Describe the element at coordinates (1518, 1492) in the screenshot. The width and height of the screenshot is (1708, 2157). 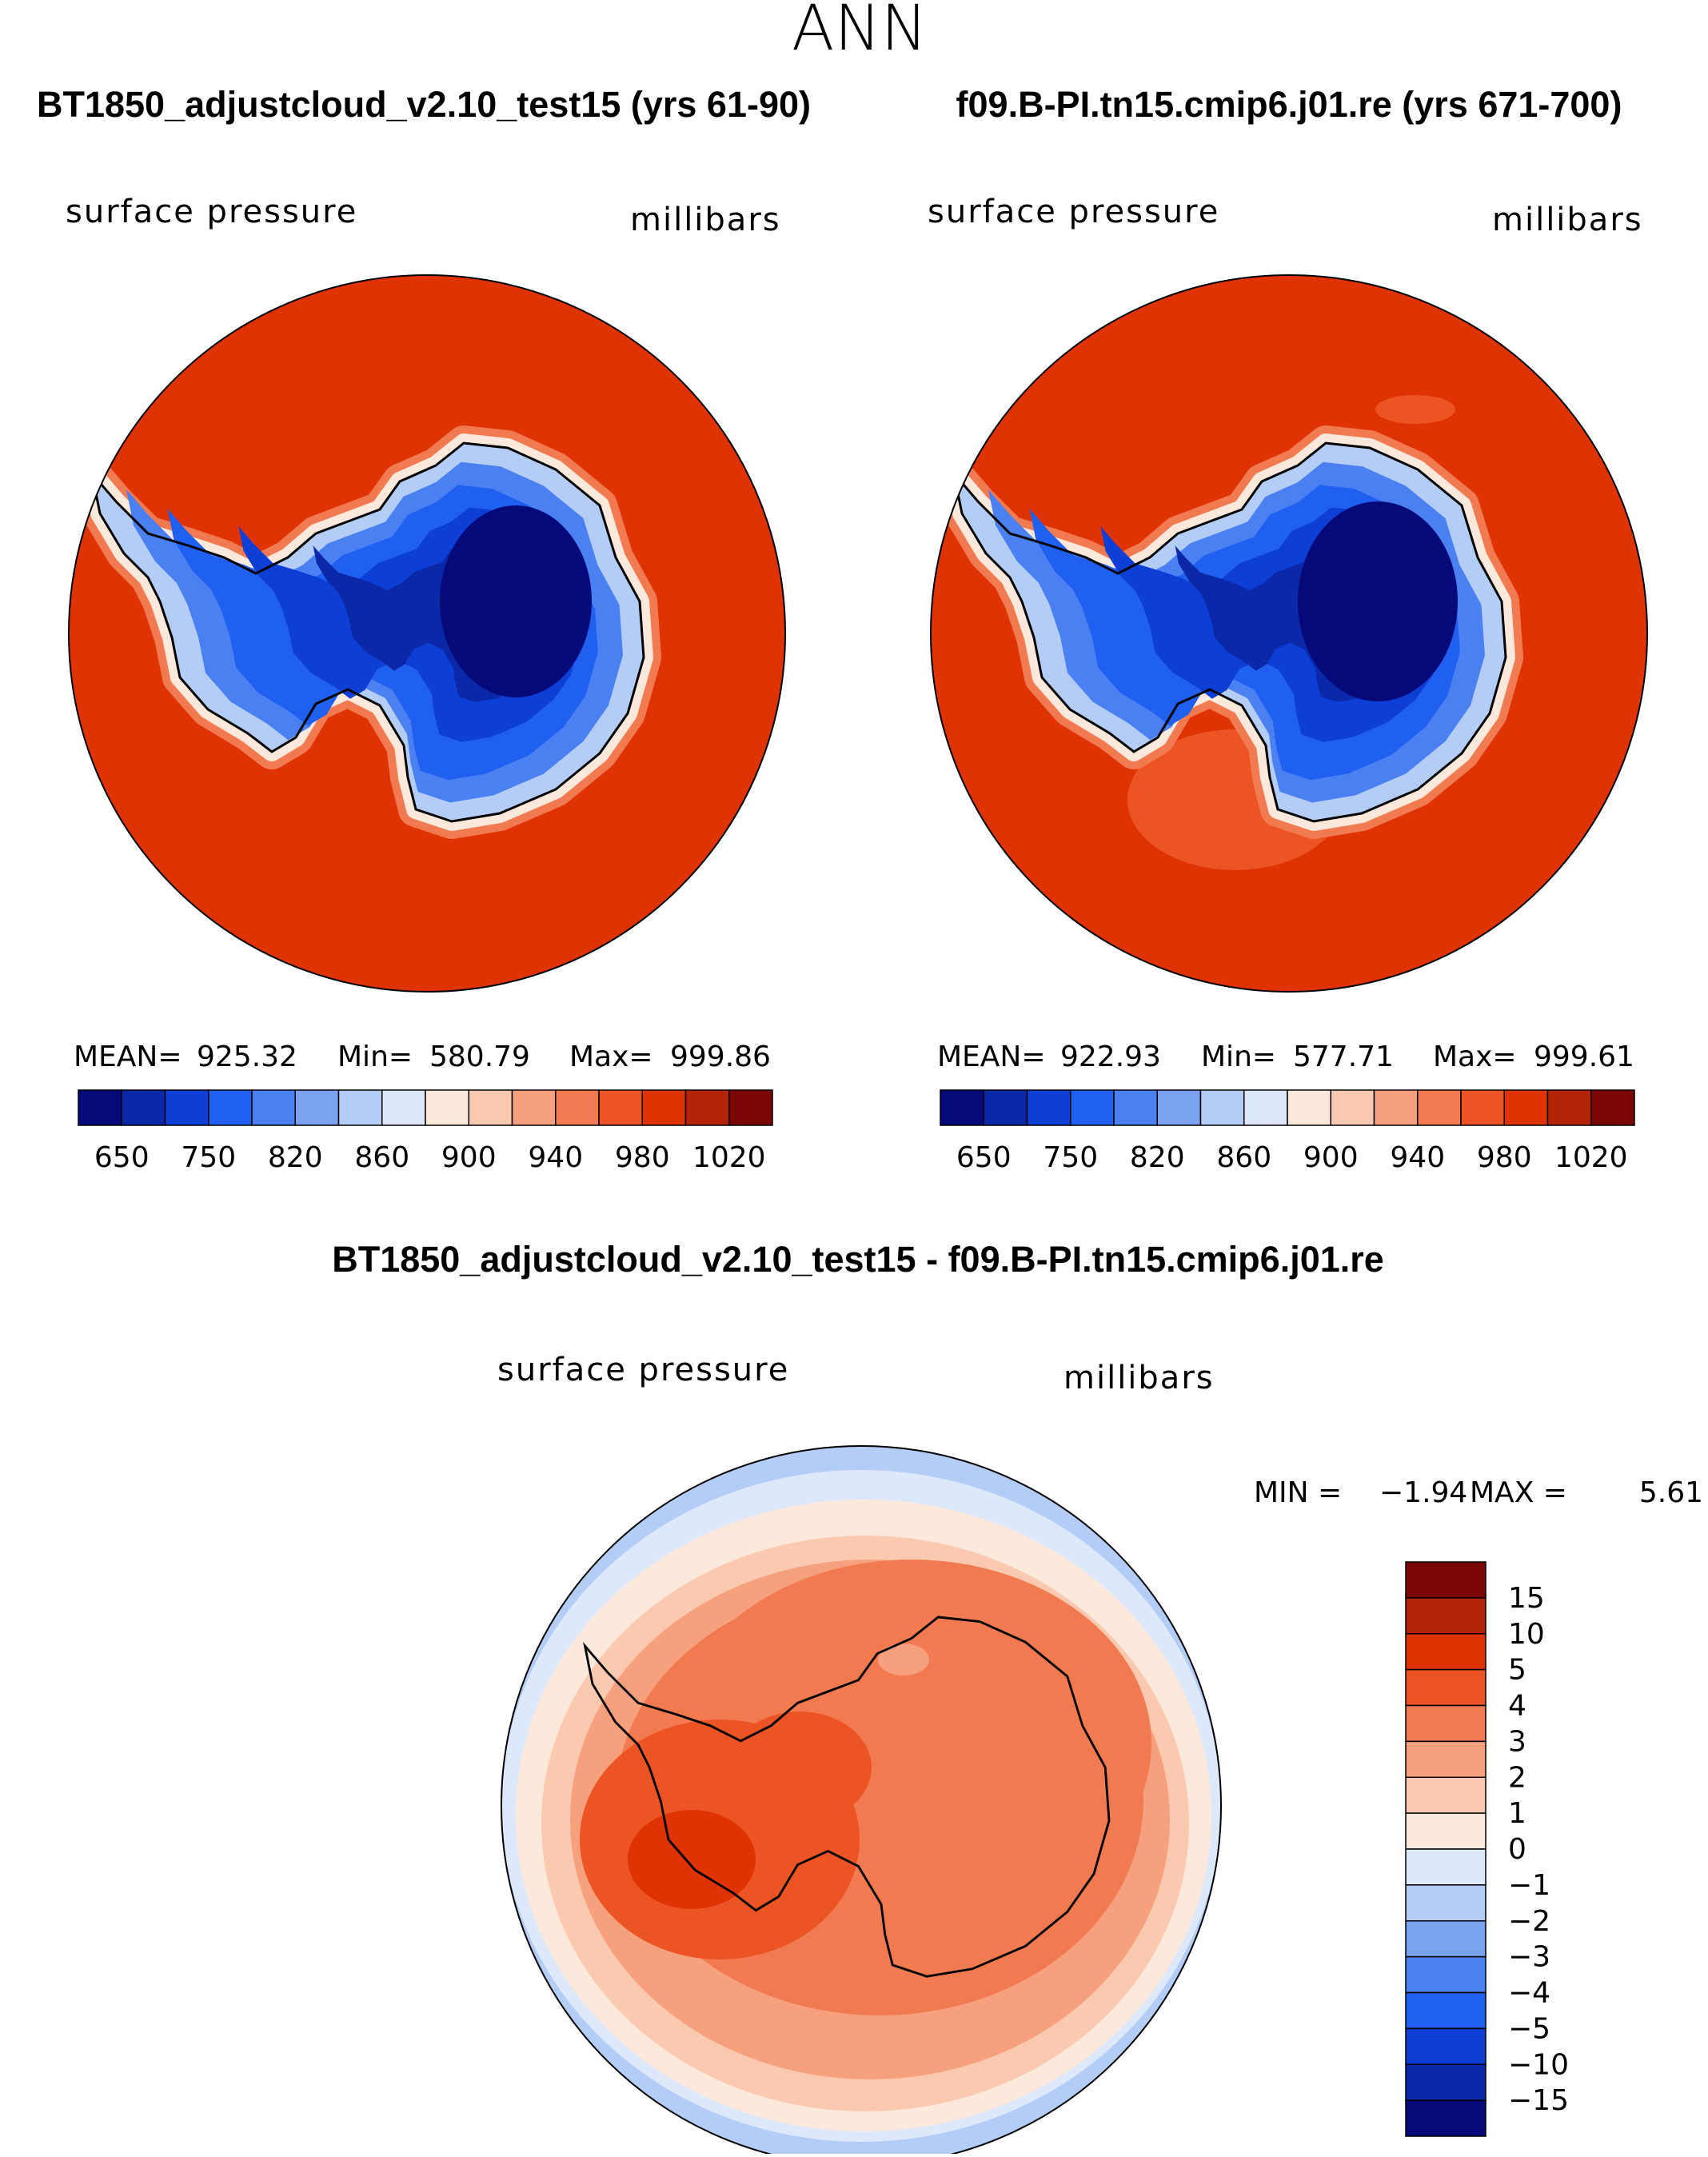
I see `panel-diff-max-label: MAX =` at that location.